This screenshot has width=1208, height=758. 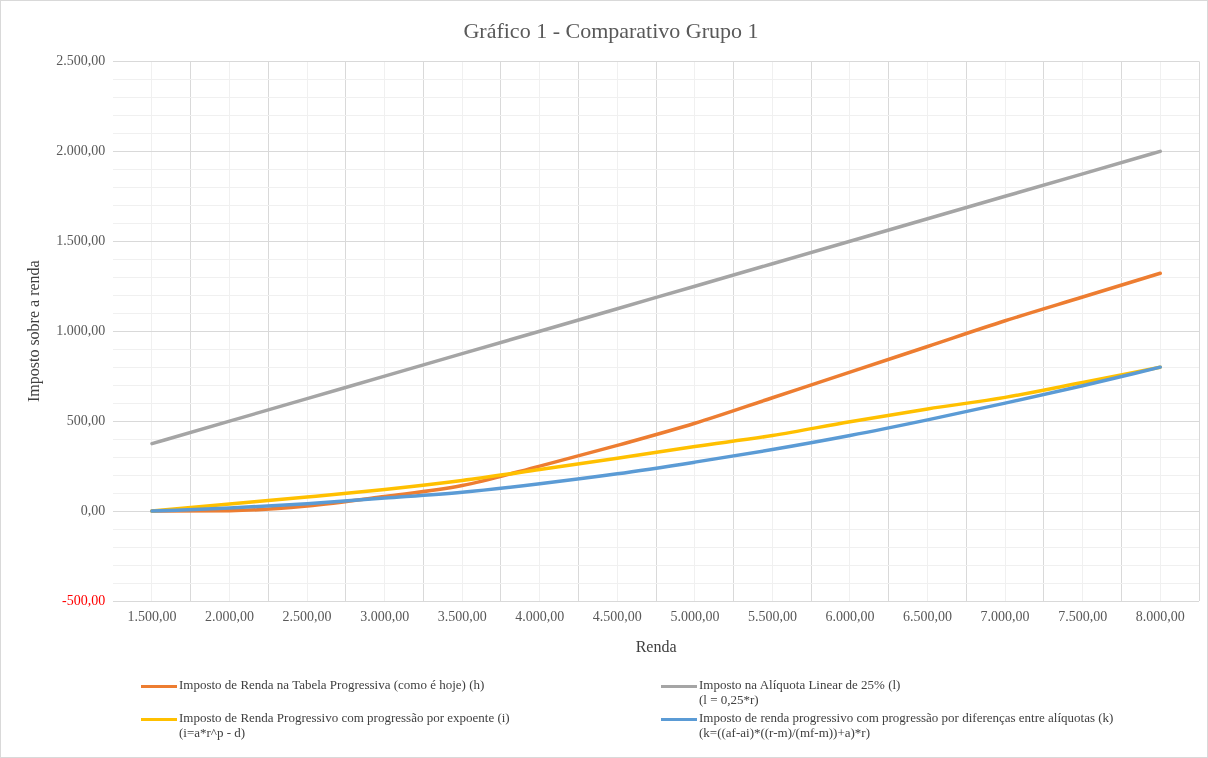 I want to click on y-tick-label: 1.500,00, so click(x=81, y=240).